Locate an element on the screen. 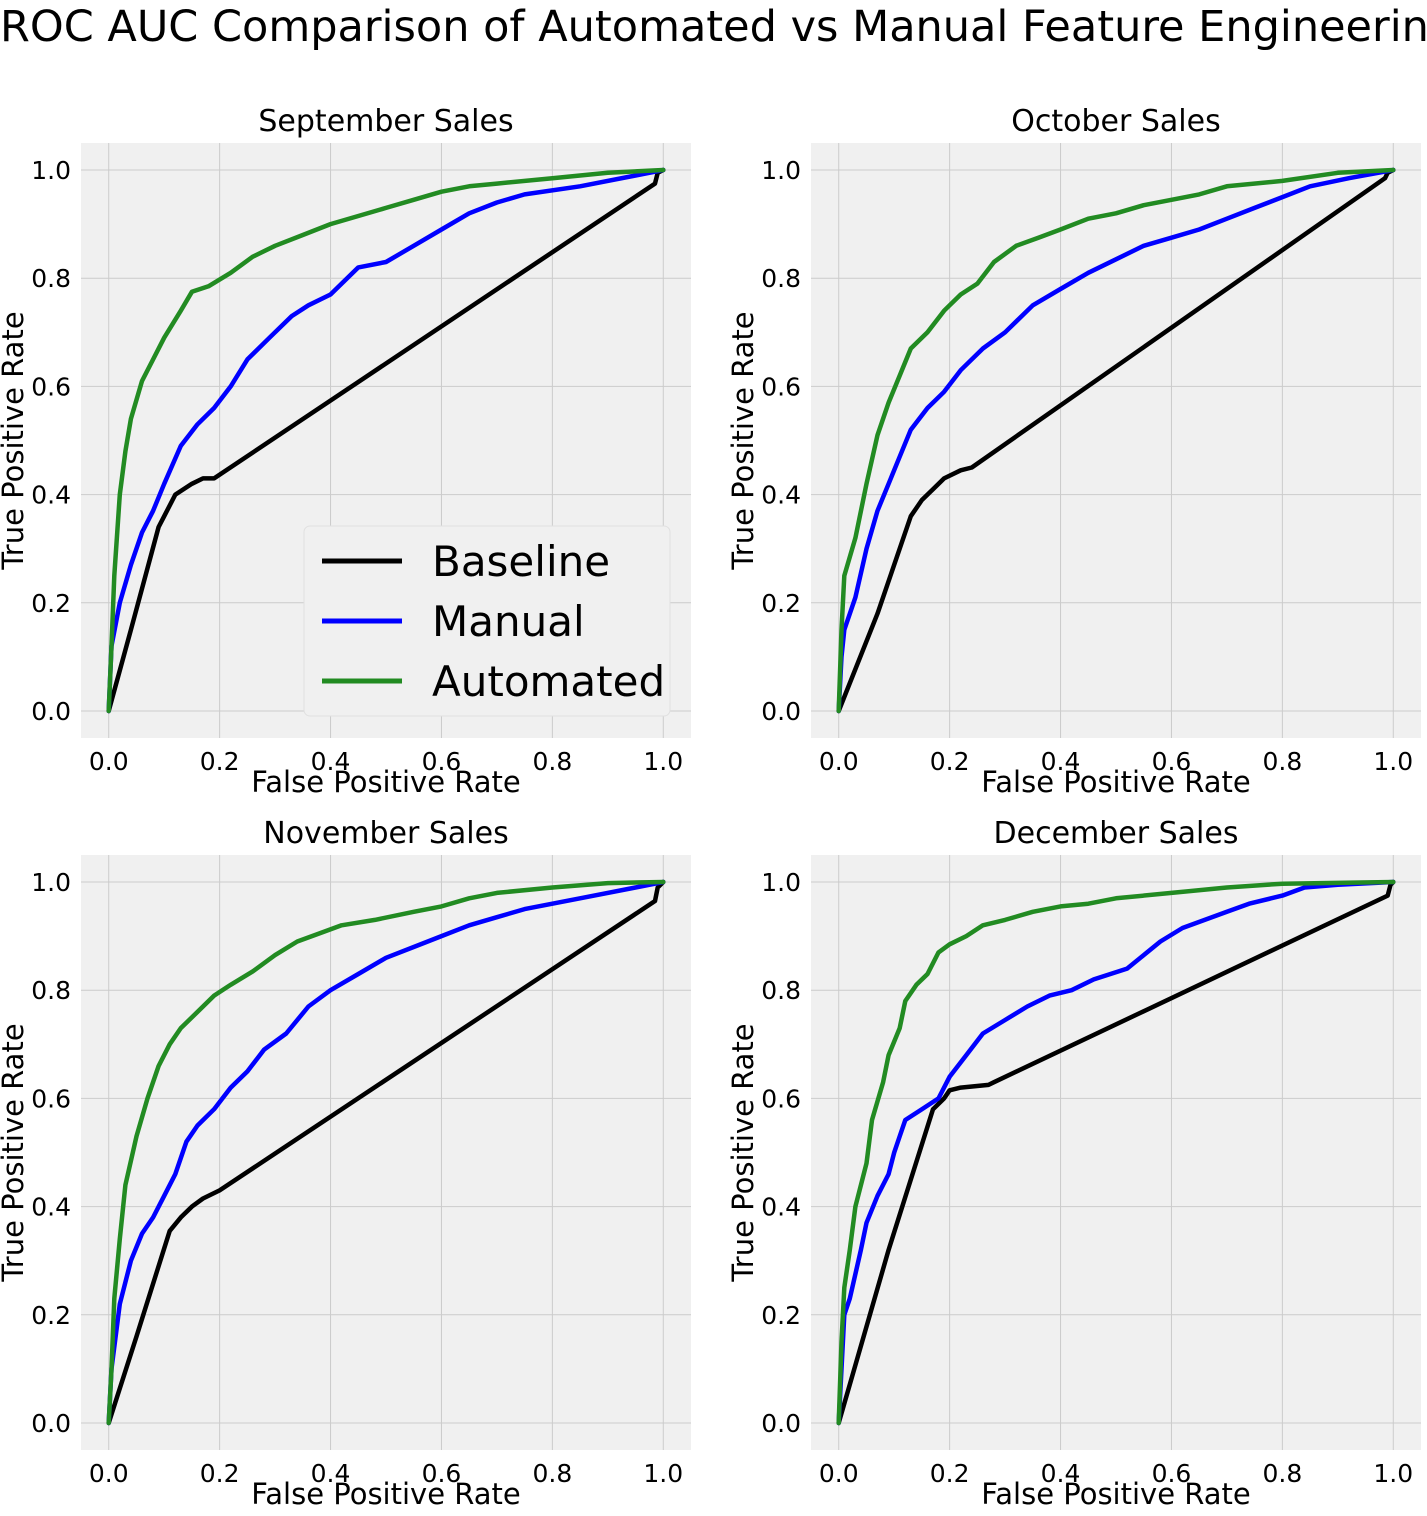  panel-title: December Sales is located at coordinates (1116, 833).